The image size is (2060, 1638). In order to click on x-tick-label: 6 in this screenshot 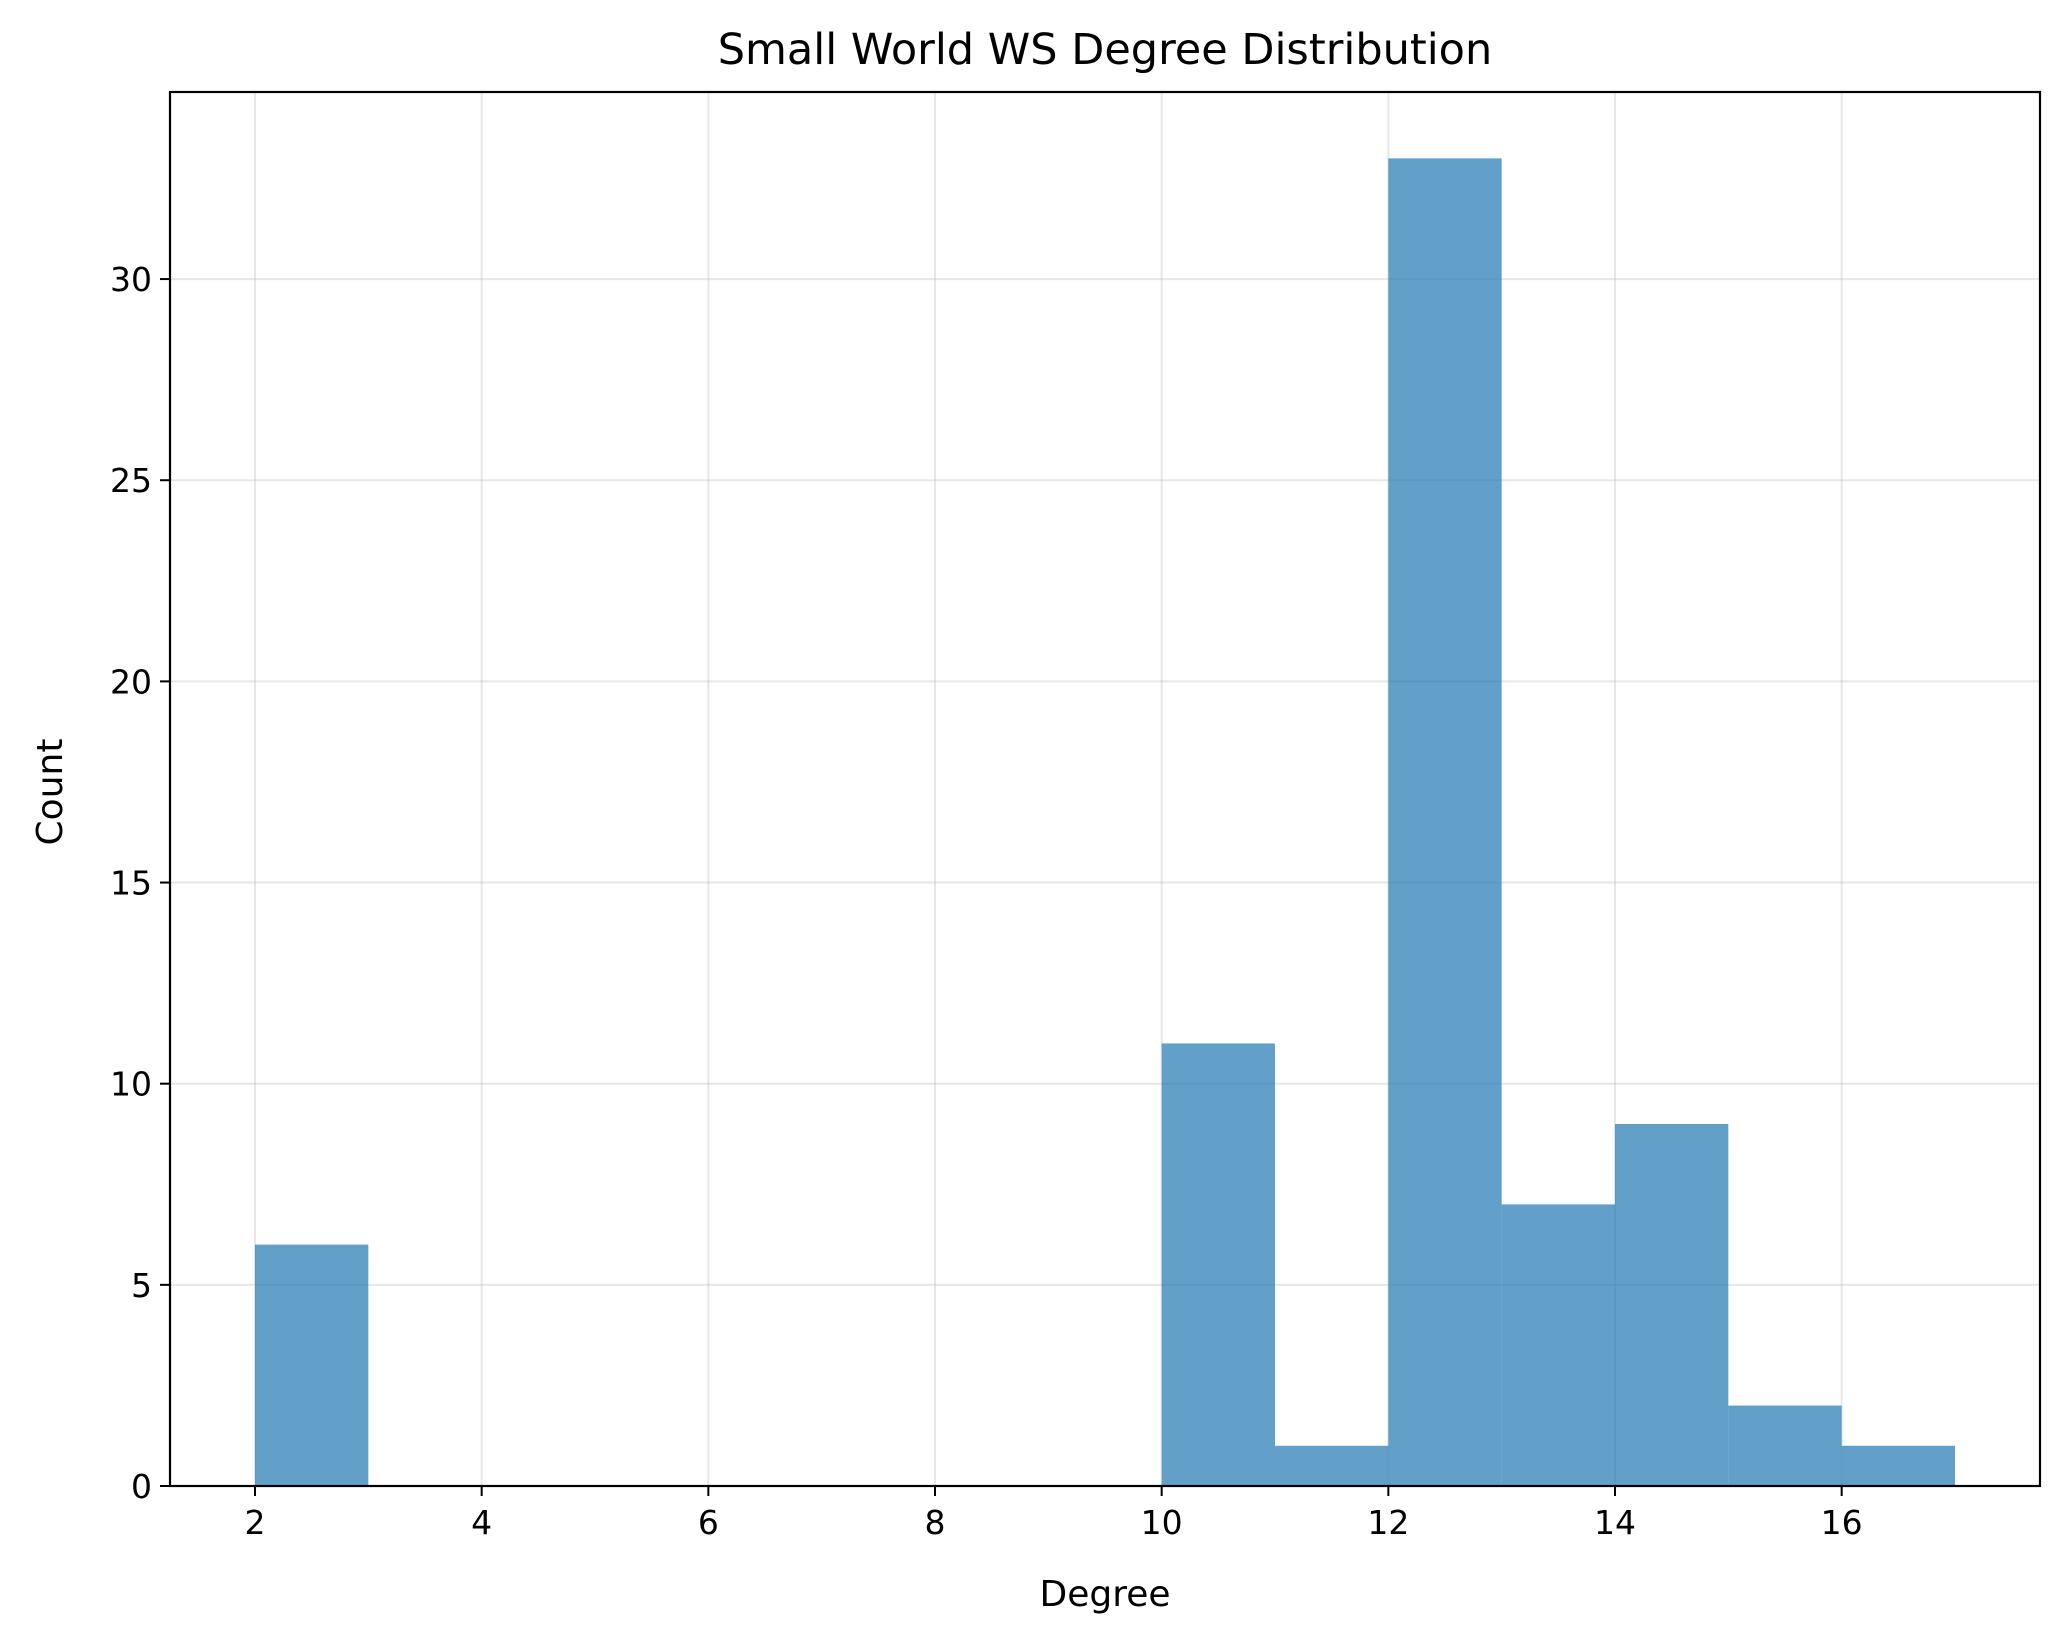, I will do `click(708, 1522)`.